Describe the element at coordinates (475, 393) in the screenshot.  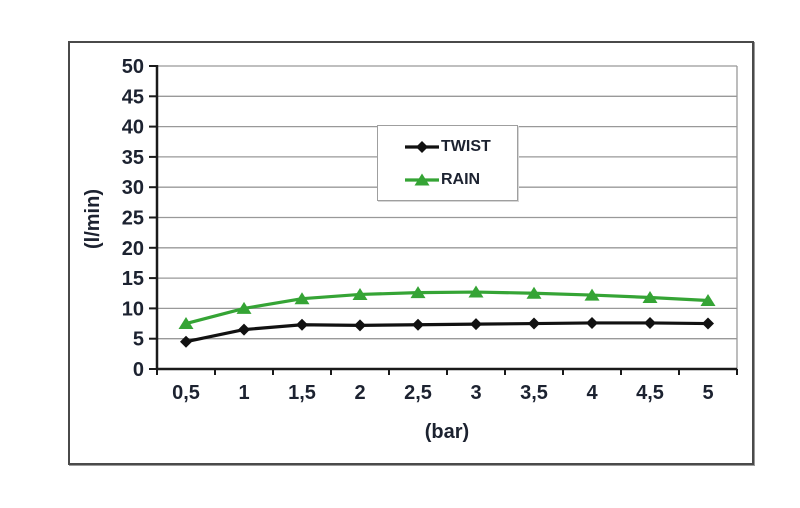
I see `x-tick-label: 3` at that location.